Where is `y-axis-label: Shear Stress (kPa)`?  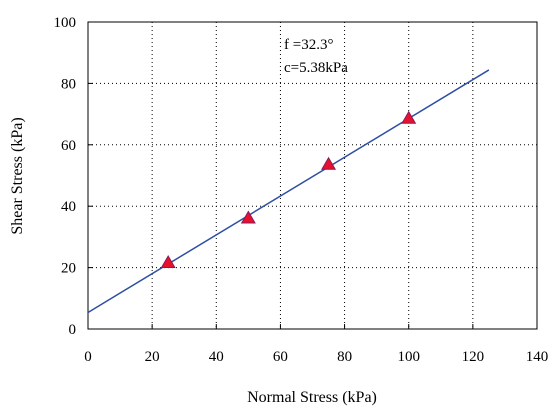 y-axis-label: Shear Stress (kPa) is located at coordinates (17, 175).